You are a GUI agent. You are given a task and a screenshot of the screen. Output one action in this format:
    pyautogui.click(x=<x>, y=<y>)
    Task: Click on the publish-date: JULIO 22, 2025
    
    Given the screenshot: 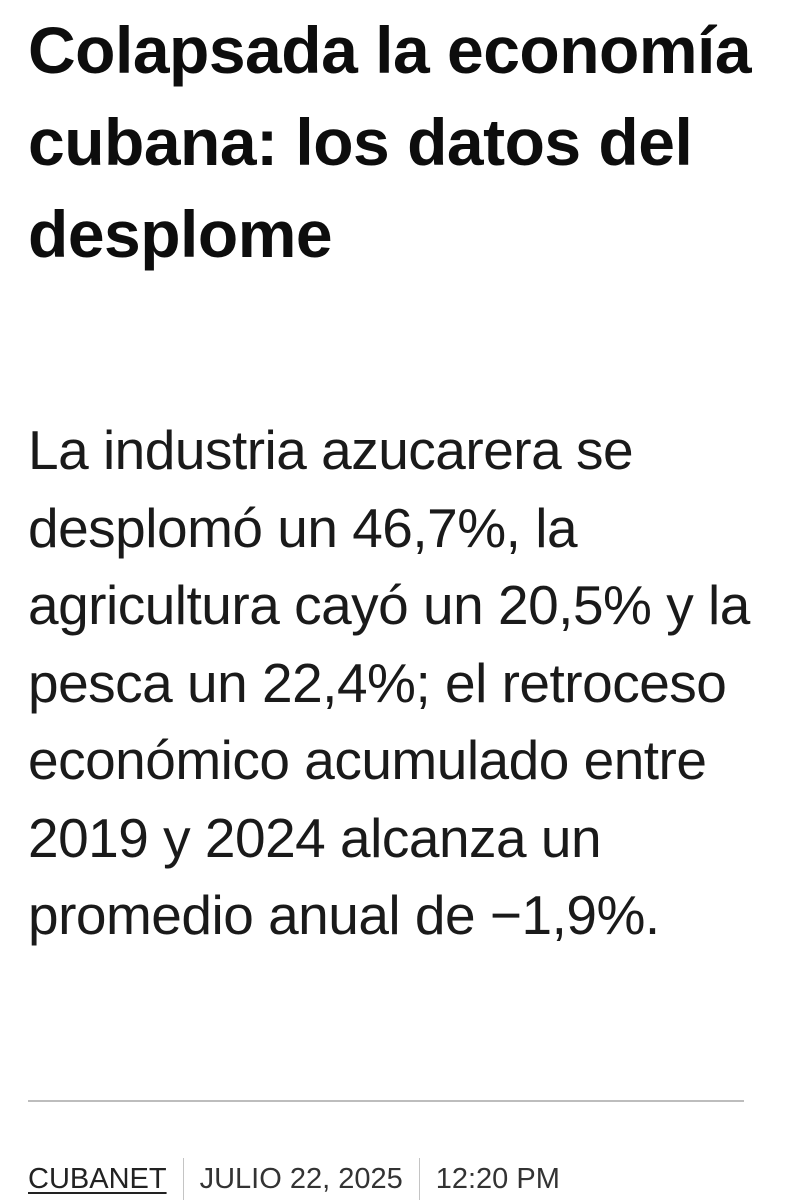 What is the action you would take?
    pyautogui.click(x=301, y=1178)
    